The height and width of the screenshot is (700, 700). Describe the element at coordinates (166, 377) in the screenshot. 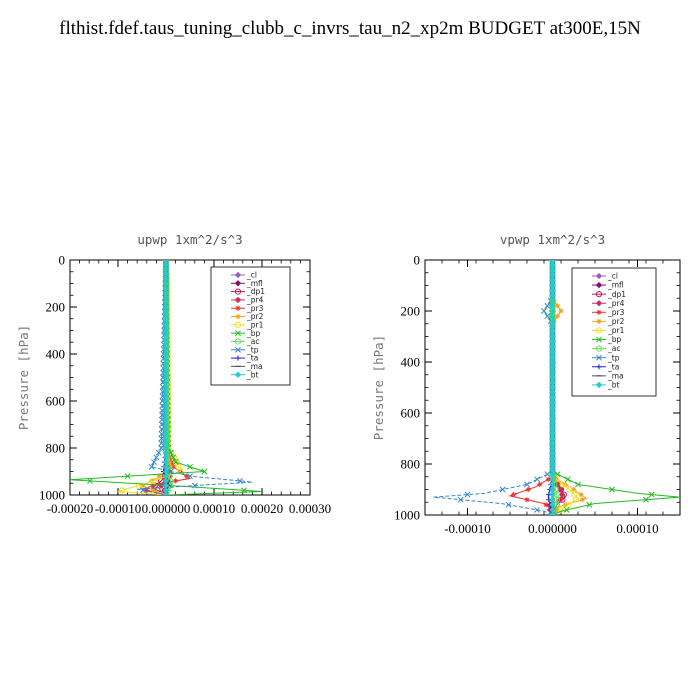

I see `upwp-plot-area` at that location.